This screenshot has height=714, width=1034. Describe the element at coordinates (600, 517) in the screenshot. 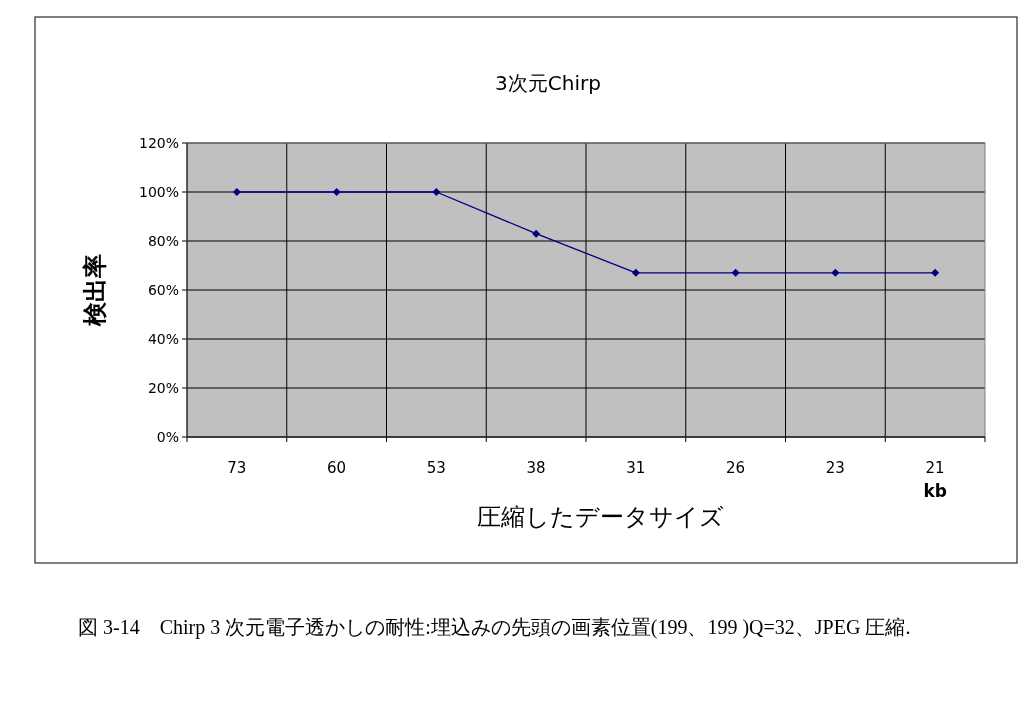

I see `x-axis-title: 圧縮したデータサイズ` at that location.